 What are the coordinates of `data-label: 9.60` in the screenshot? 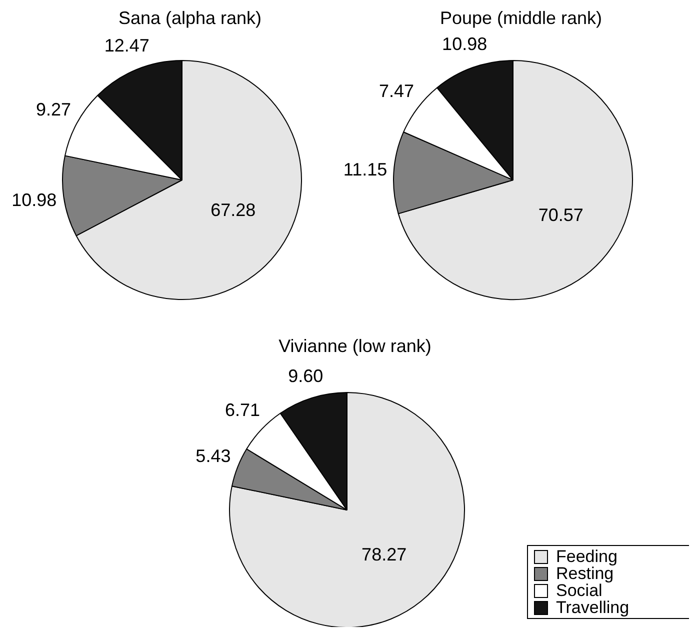 It's located at (306, 376).